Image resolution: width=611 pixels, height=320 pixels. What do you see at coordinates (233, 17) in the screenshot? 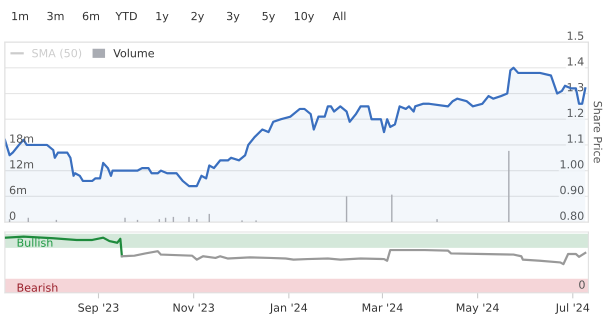
I see `text: 3y` at bounding box center [233, 17].